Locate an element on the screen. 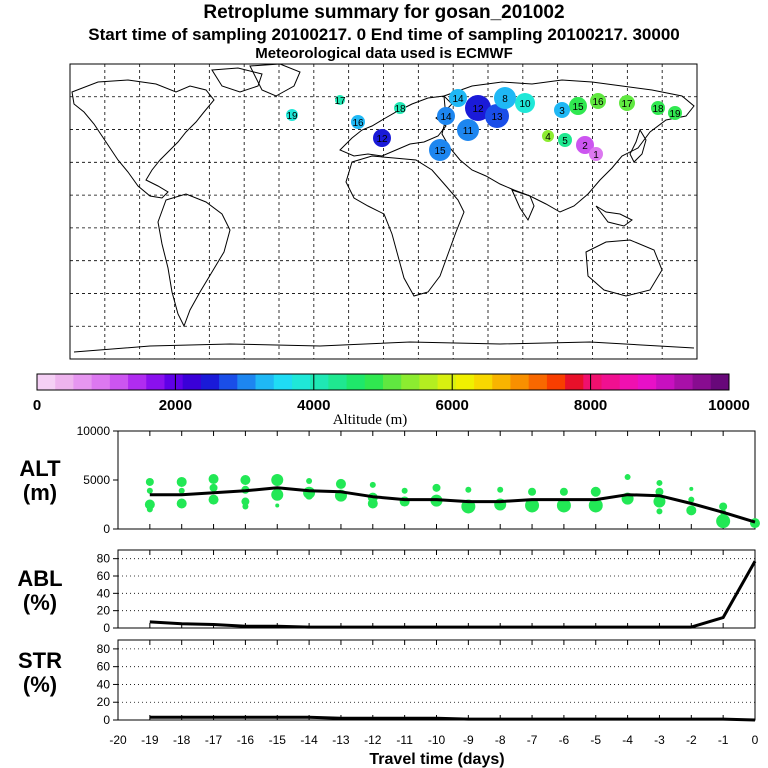 This screenshot has height=768, width=768. plume-cluster-label: 11 is located at coordinates (468, 131).